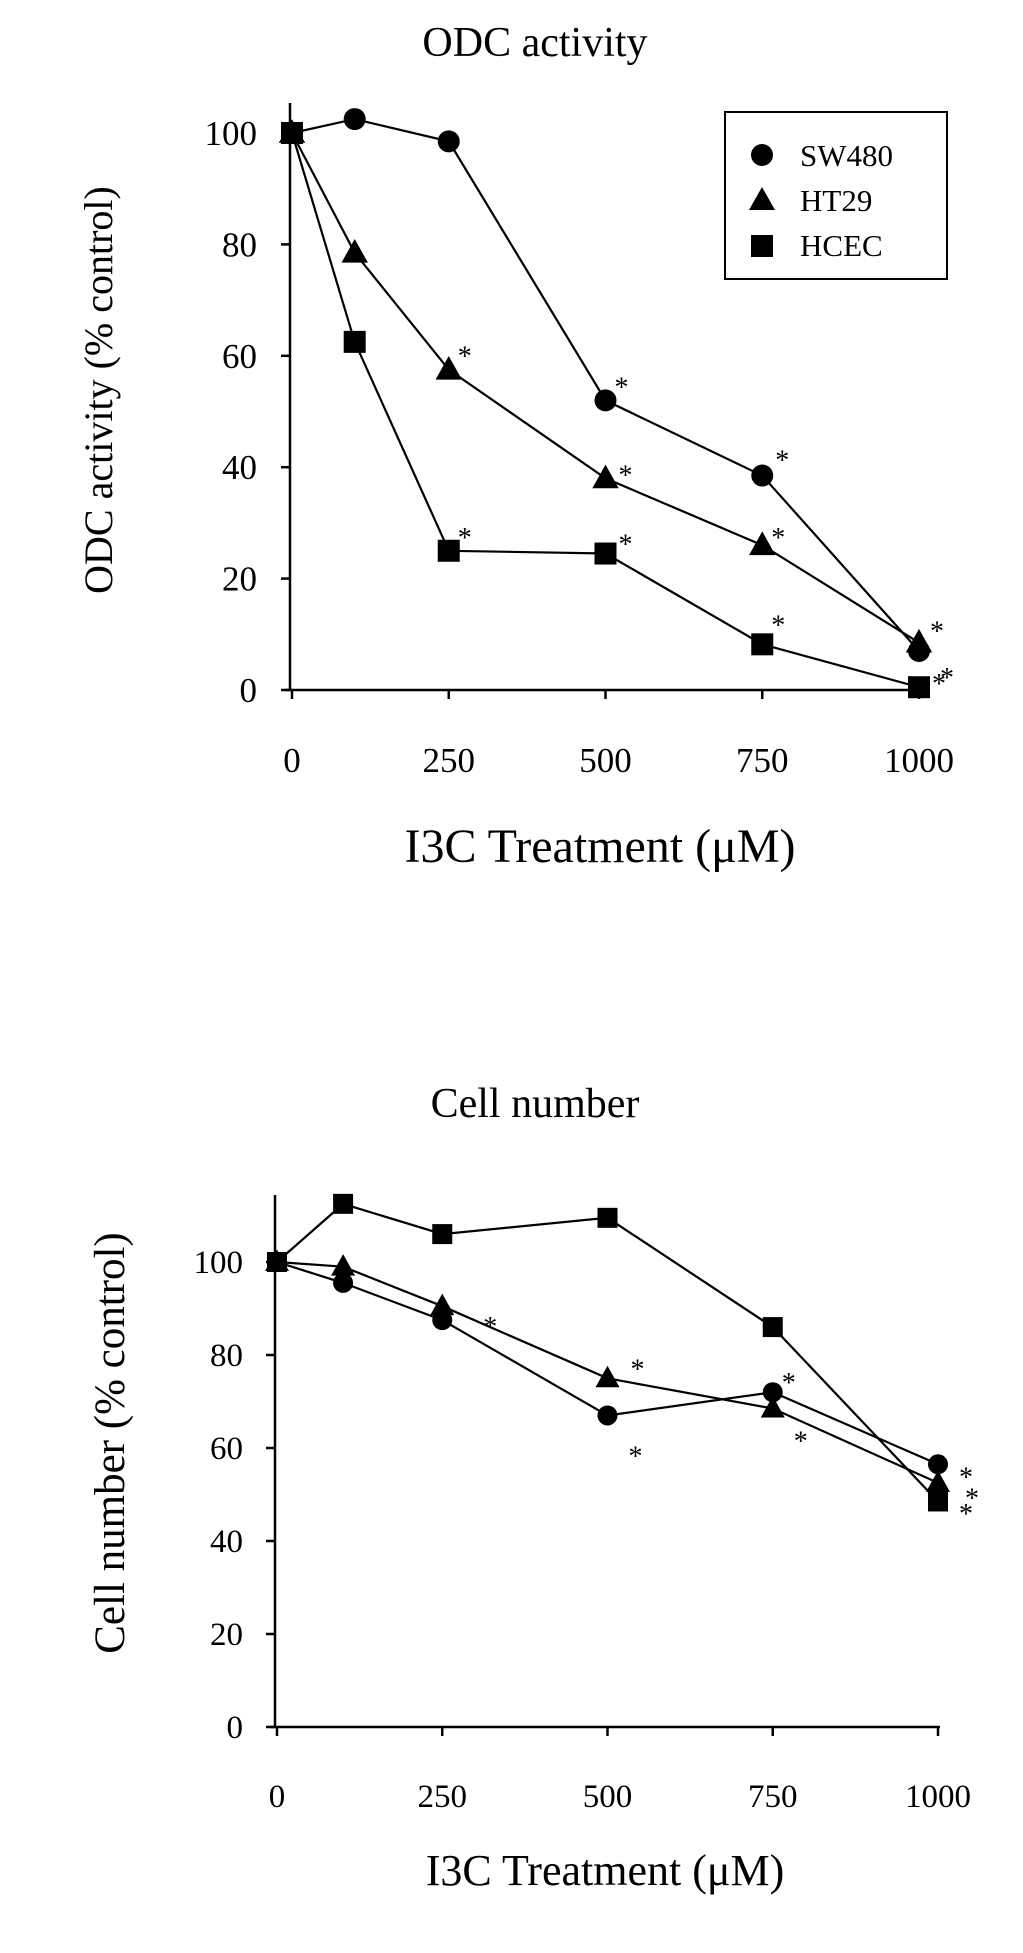  What do you see at coordinates (841, 245) in the screenshot?
I see `legend-hcec: HCEC` at bounding box center [841, 245].